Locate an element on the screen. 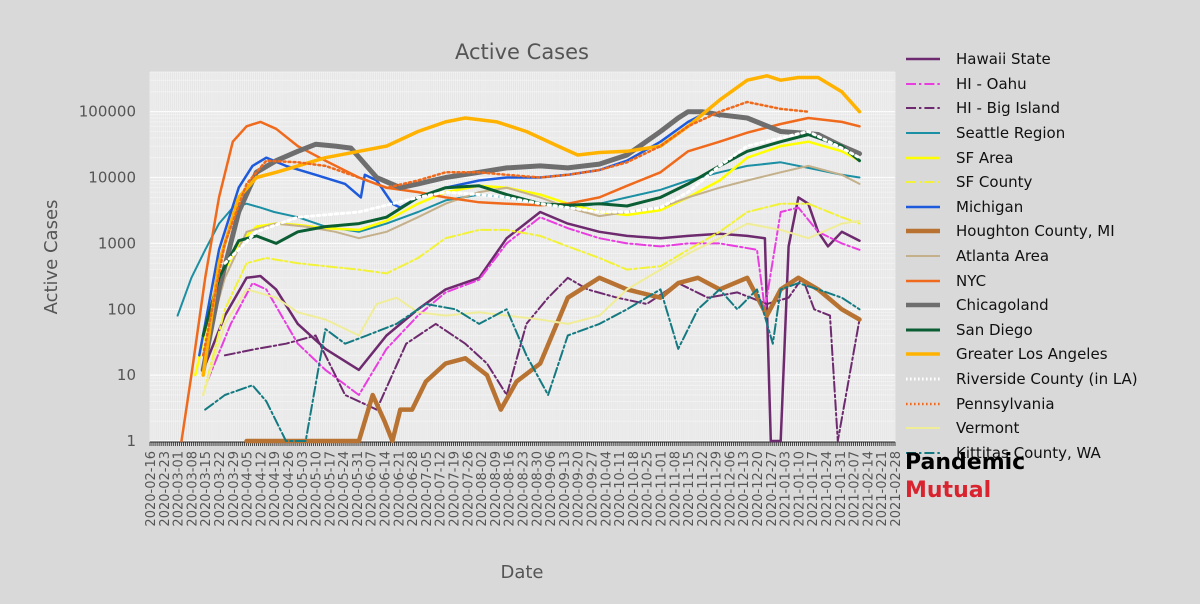 Image resolution: width=1200 pixels, height=604 pixels. x-tick-label: 2020-08-23 is located at coordinates (524, 489).